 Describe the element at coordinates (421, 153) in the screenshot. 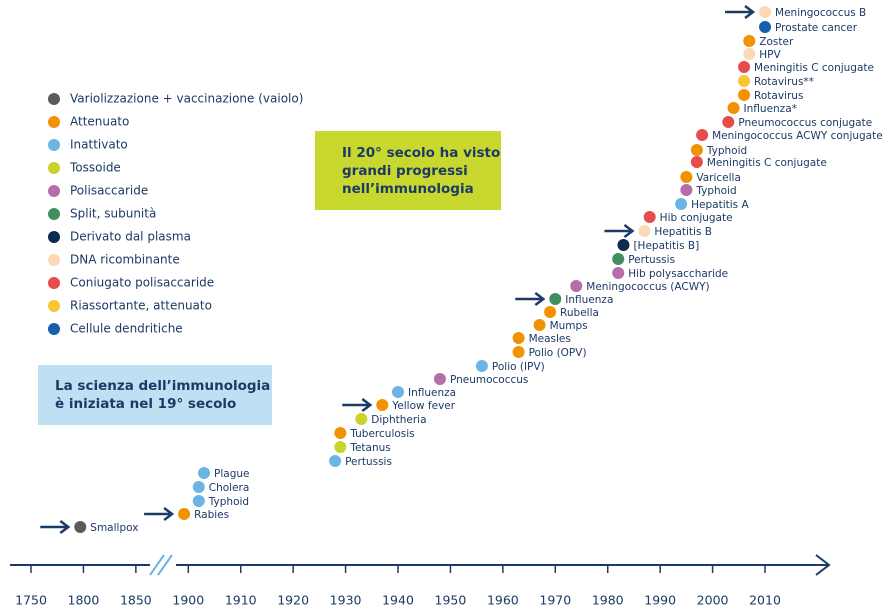

I see `box-text: Il 20° secolo ha visto` at that location.